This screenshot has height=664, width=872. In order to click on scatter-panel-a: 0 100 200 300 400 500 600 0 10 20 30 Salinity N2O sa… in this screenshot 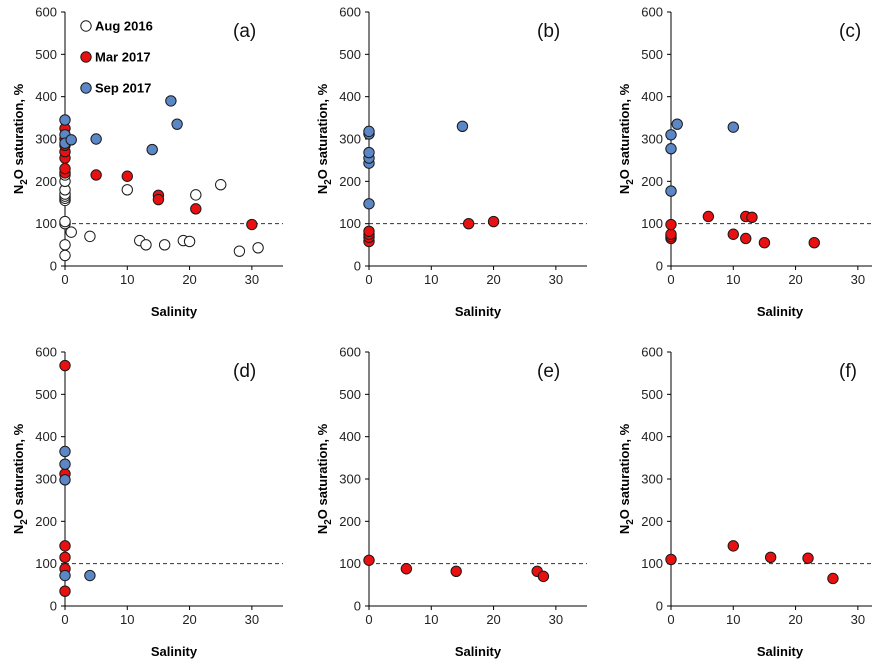, I will do `click(147, 162)`.